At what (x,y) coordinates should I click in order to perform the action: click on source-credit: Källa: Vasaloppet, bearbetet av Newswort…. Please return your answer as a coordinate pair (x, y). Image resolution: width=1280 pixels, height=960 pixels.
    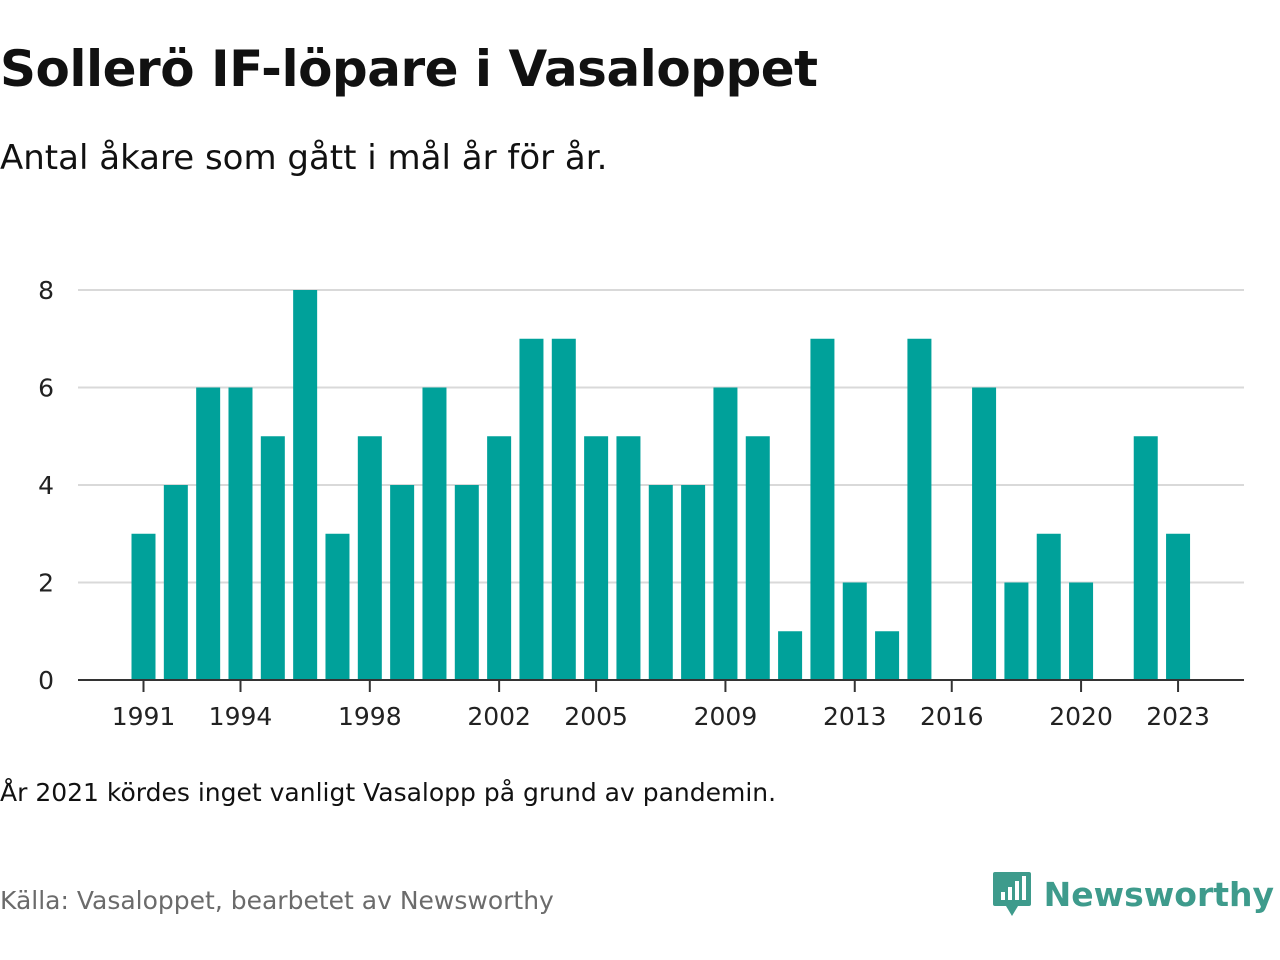
    Looking at the image, I should click on (277, 900).